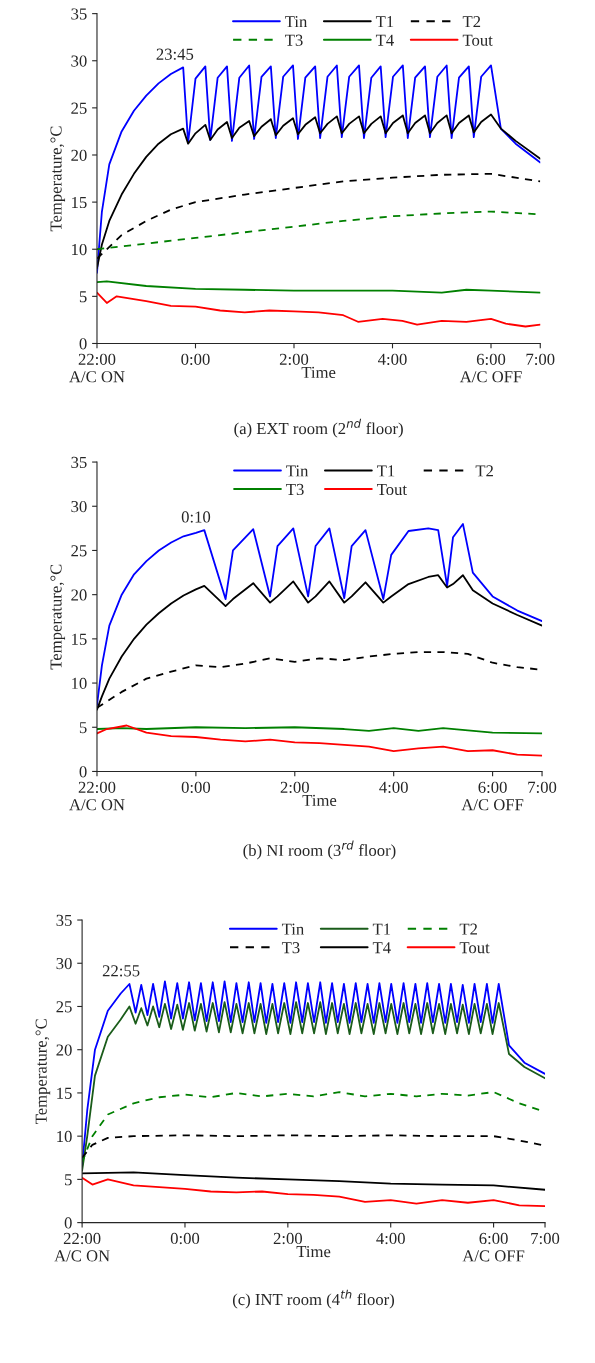 This screenshot has width=595, height=1363. What do you see at coordinates (313, 1299) in the screenshot?
I see `text: (c) INT room (4$^{th}$ floor)` at bounding box center [313, 1299].